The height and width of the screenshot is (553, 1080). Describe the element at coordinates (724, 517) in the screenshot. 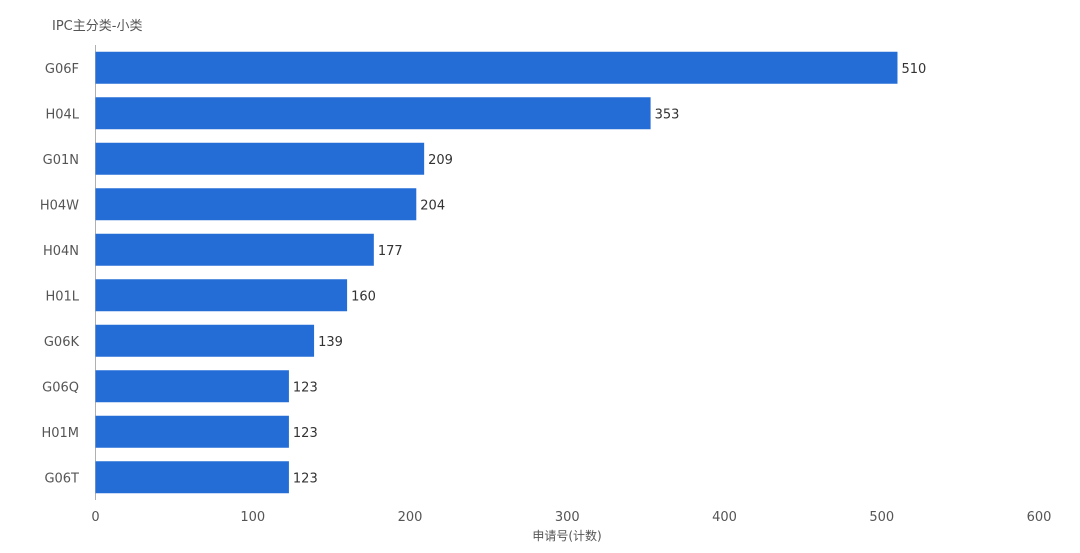

I see `x-tick-label-400: 400` at that location.